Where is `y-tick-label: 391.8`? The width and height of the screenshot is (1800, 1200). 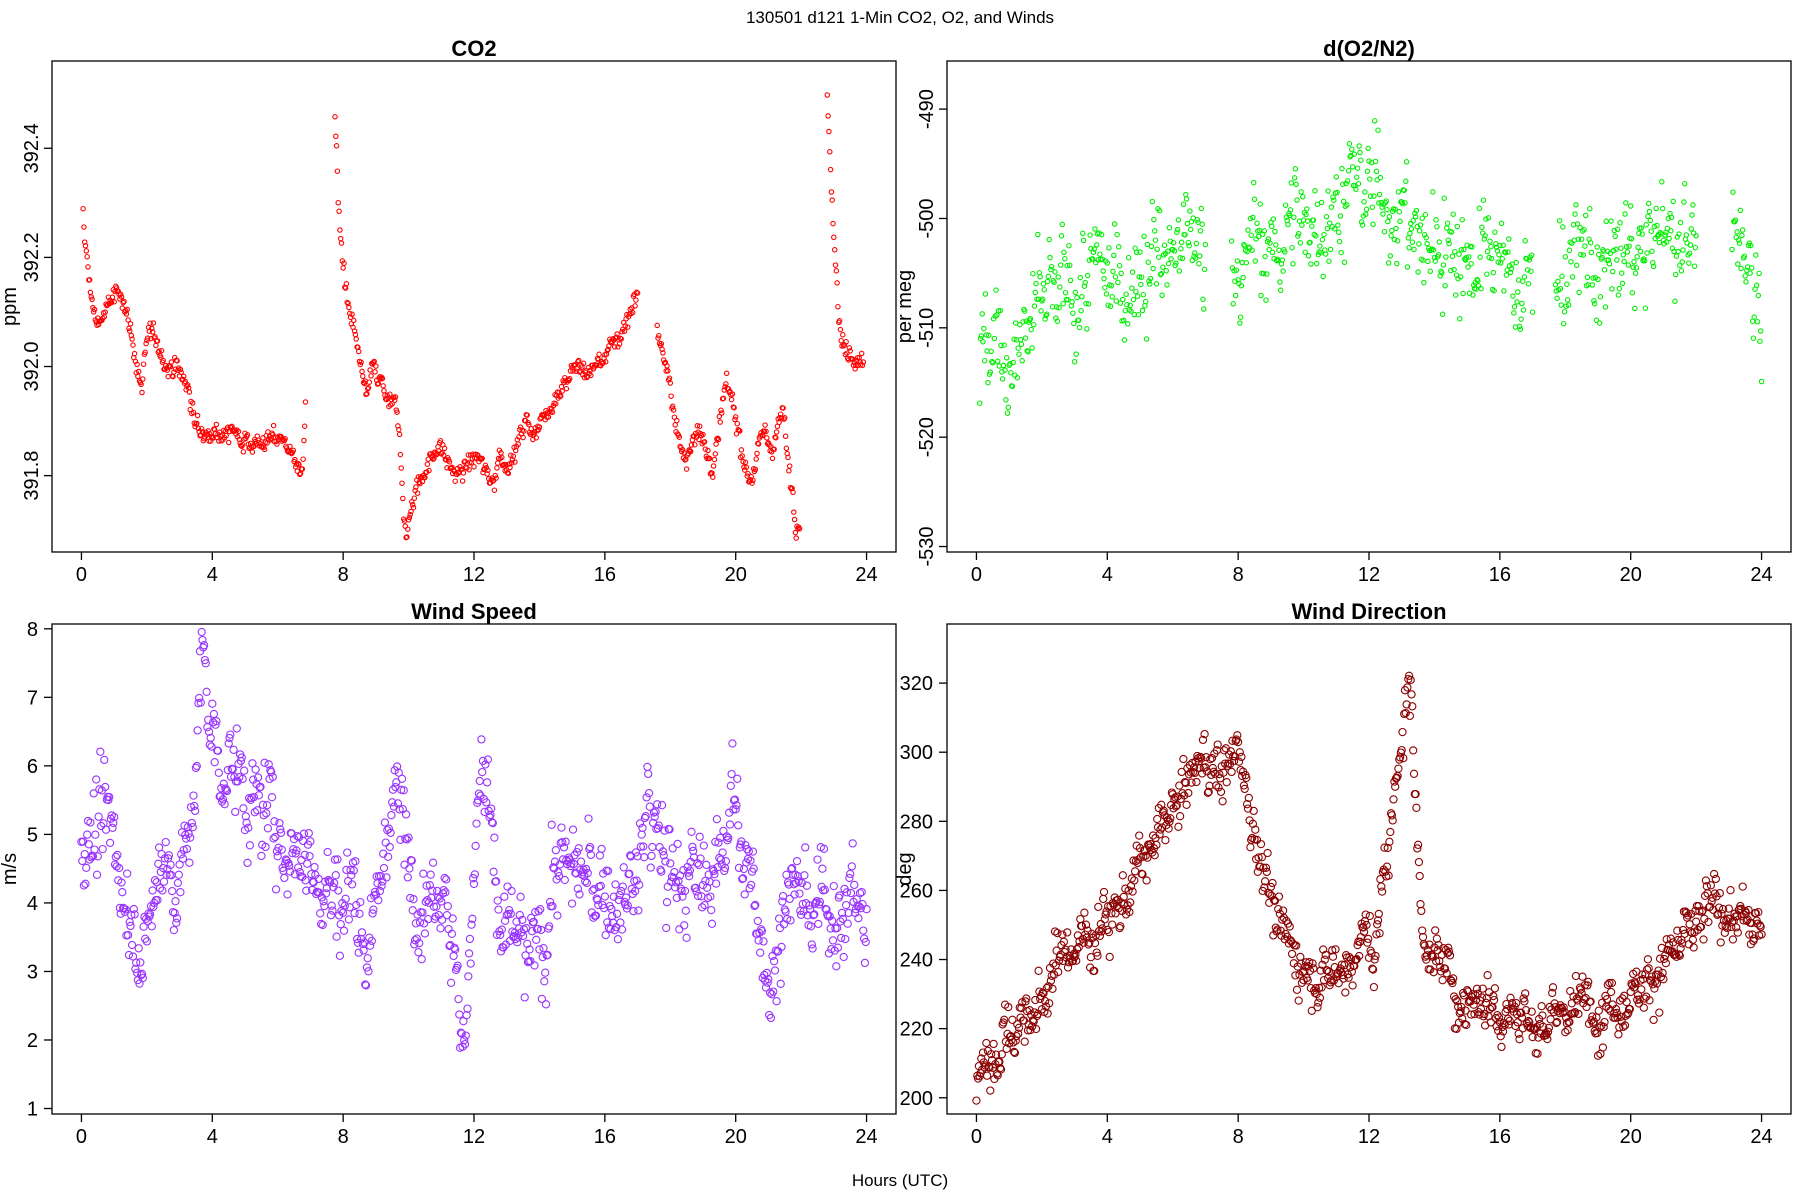 y-tick-label: 391.8 is located at coordinates (32, 476).